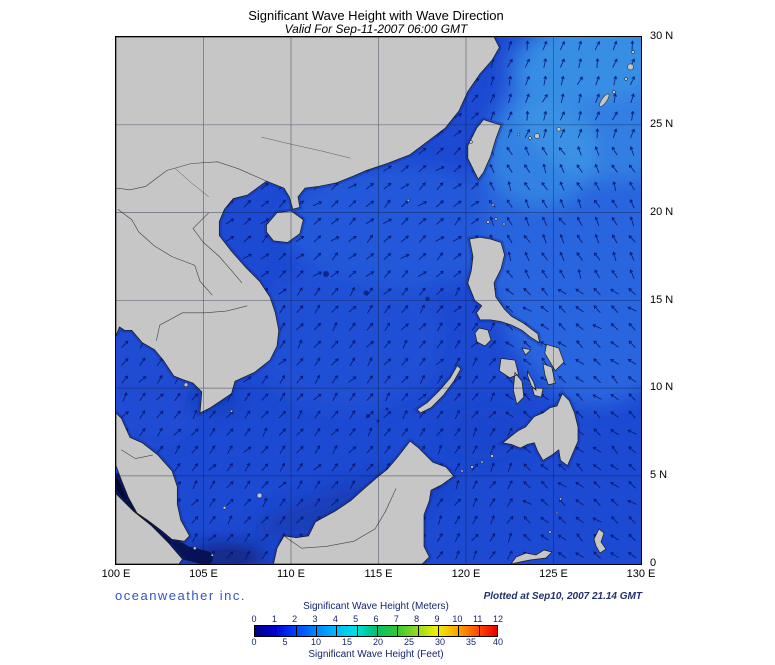 The image size is (775, 665). What do you see at coordinates (376, 654) in the screenshot?
I see `legend-feet-label: Significant Wave Height (Feet)` at bounding box center [376, 654].